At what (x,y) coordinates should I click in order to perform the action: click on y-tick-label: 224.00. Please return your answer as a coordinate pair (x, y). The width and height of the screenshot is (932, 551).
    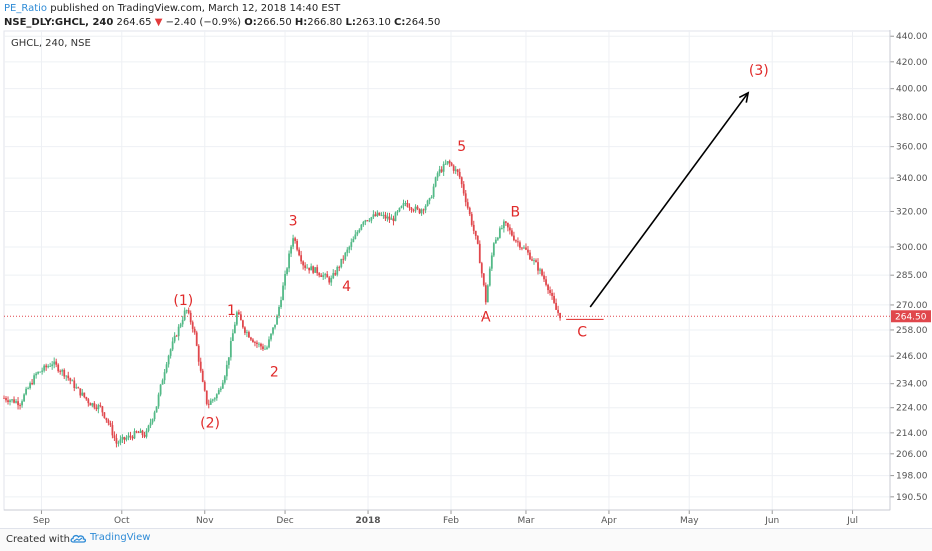
    Looking at the image, I should click on (912, 409).